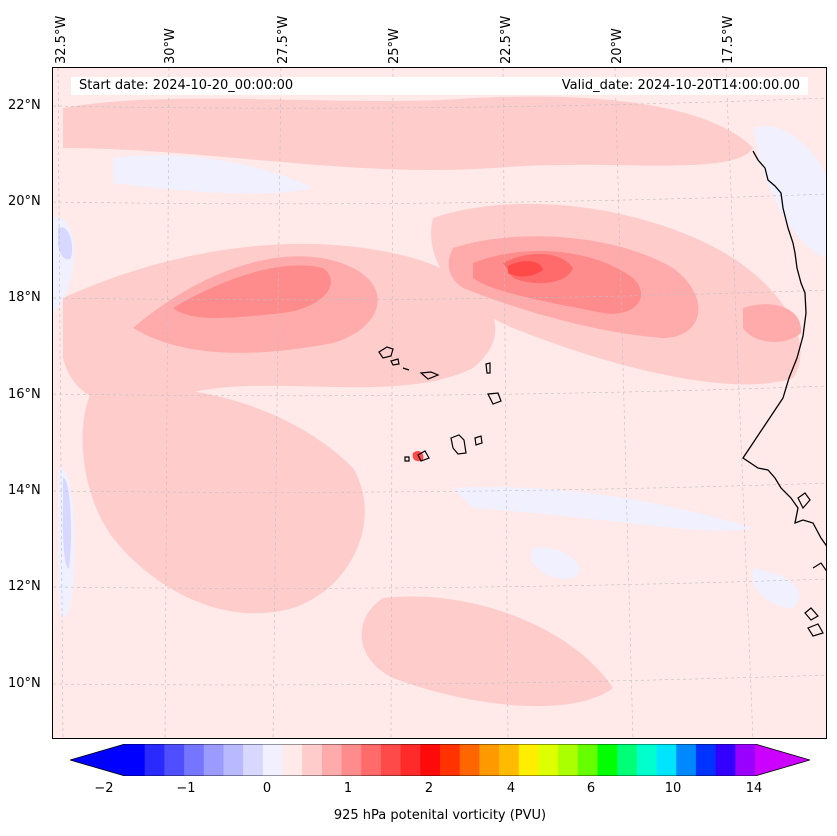 The image size is (837, 836). Describe the element at coordinates (511, 788) in the screenshot. I see `colorbar-tick-label: 4` at that location.